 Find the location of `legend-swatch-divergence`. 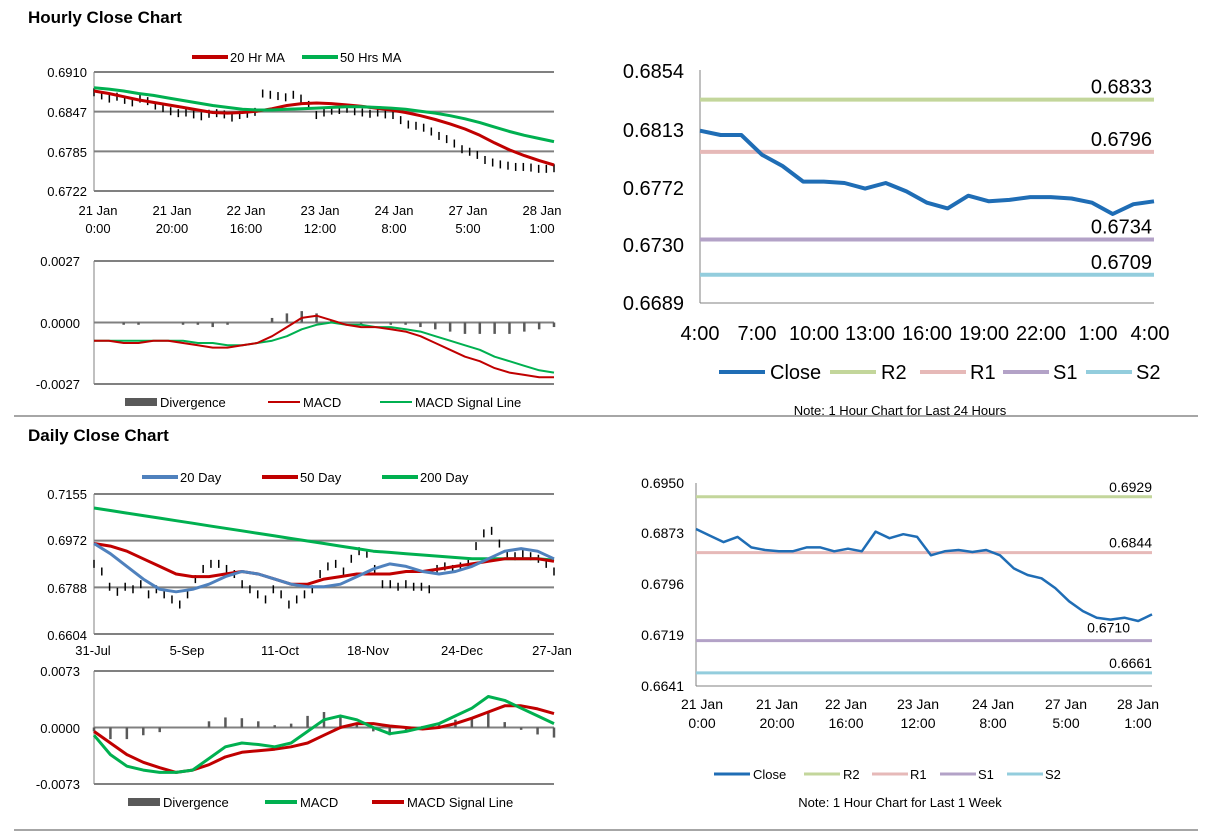

legend-swatch-divergence is located at coordinates (144, 802).